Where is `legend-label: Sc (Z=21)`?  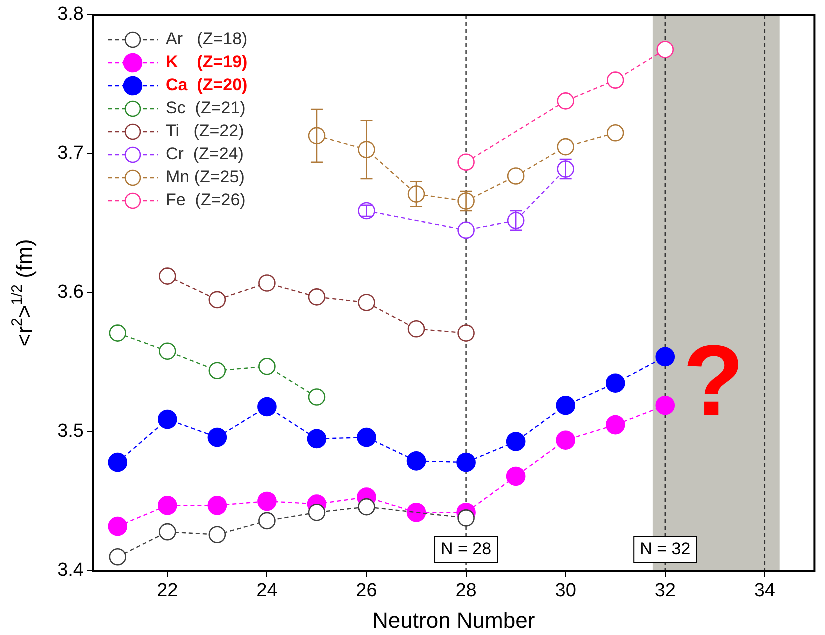
legend-label: Sc (Z=21) is located at coordinates (206, 108).